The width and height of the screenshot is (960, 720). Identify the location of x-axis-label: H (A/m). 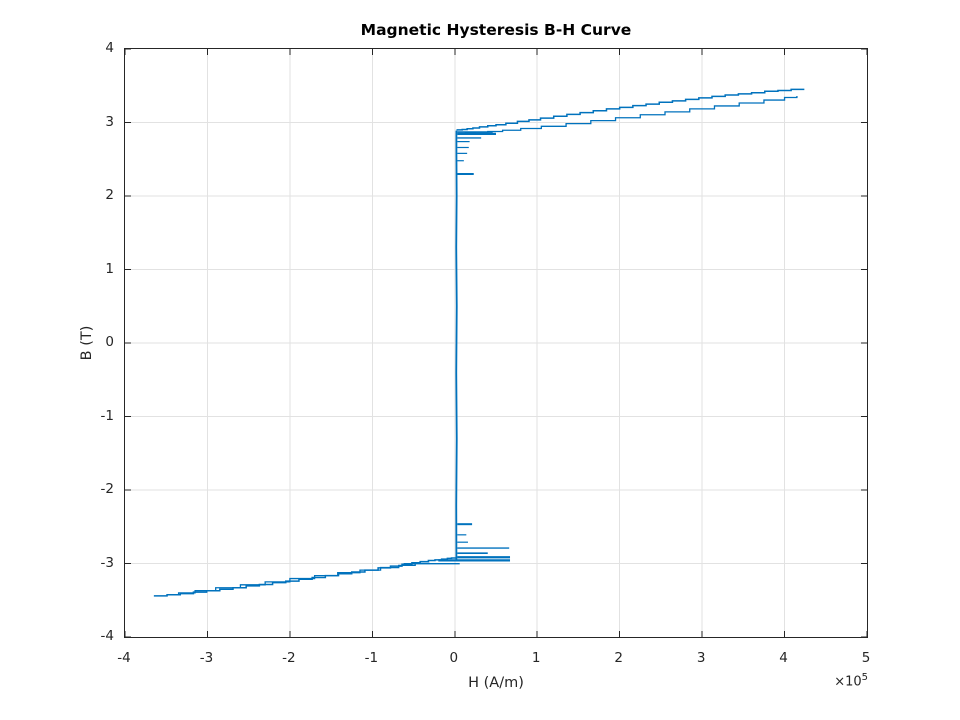
(496, 683).